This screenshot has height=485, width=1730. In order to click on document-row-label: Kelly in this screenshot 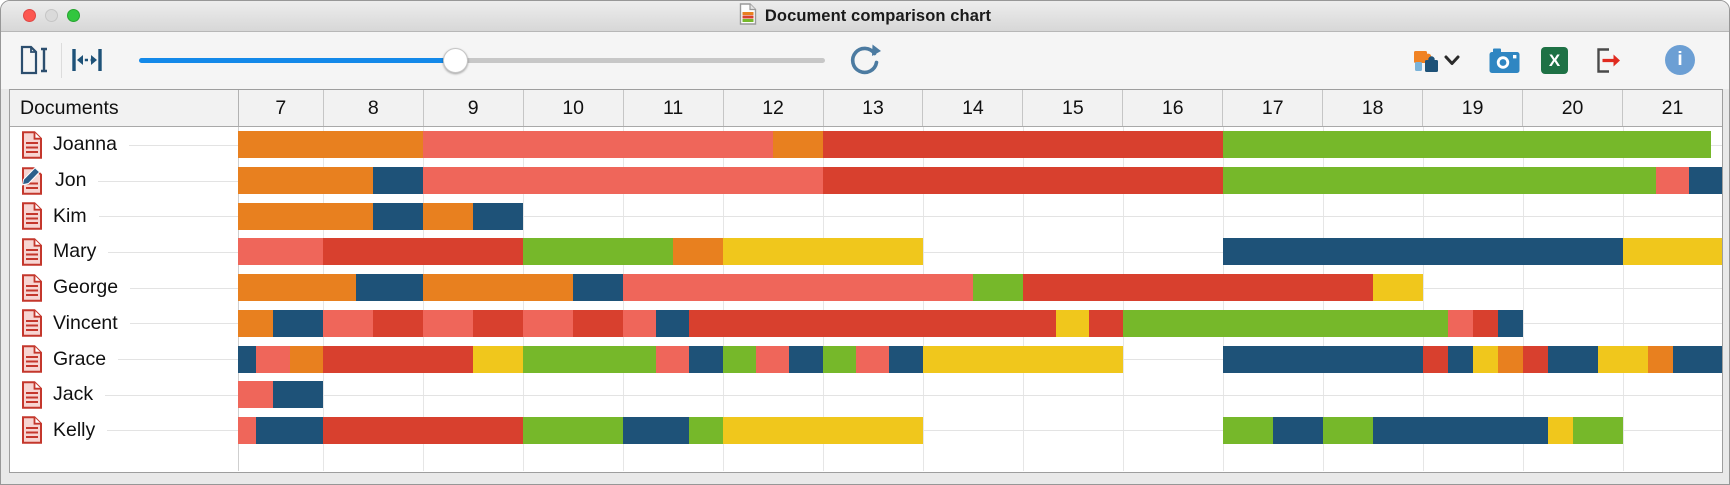, I will do `click(59, 430)`.